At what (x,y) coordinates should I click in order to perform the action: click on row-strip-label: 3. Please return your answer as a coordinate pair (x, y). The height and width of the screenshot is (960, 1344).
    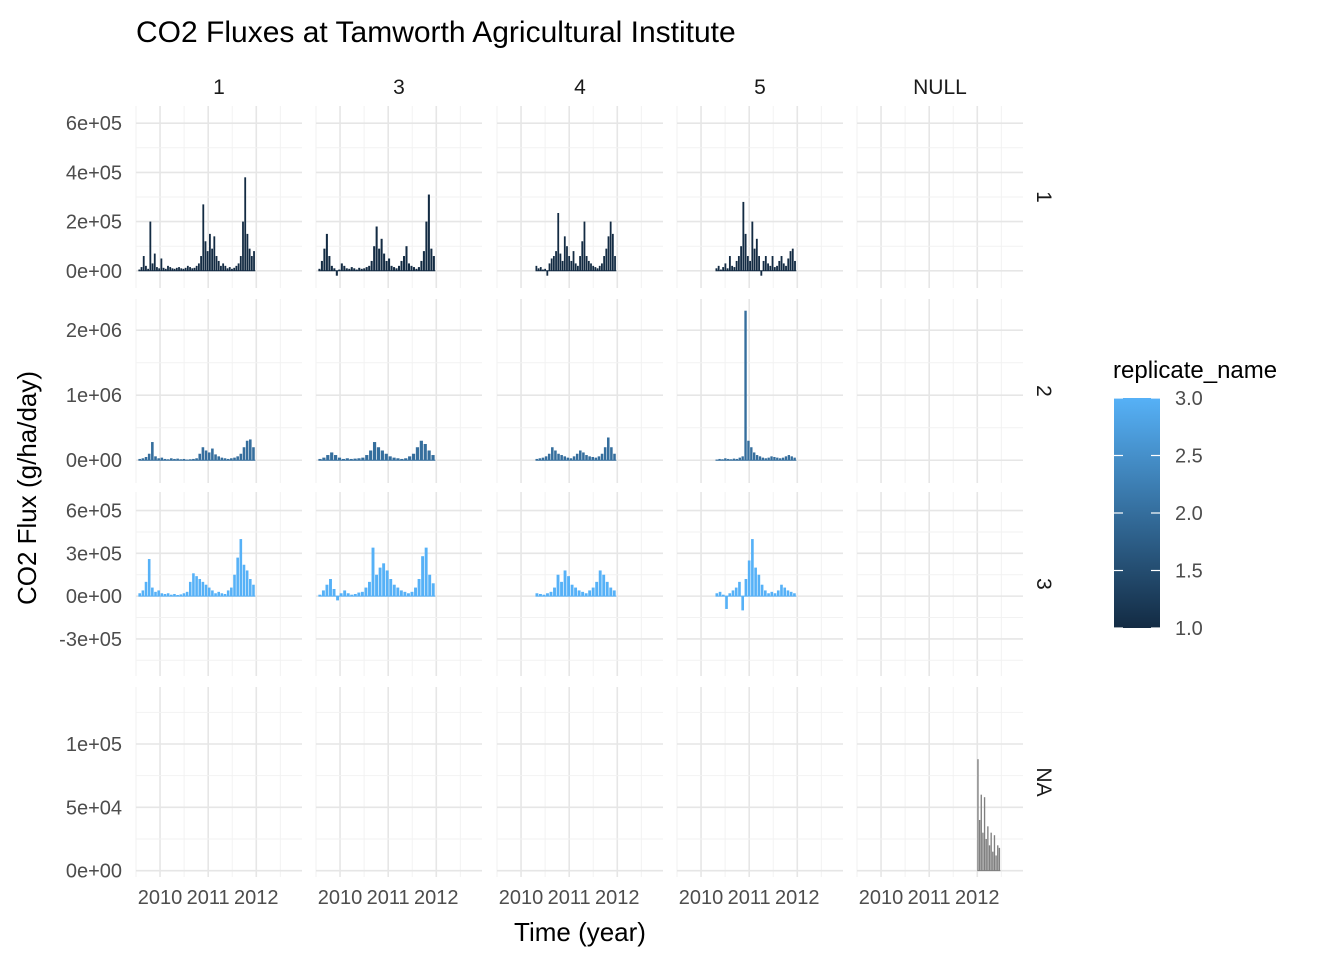
    Looking at the image, I should click on (1043, 584).